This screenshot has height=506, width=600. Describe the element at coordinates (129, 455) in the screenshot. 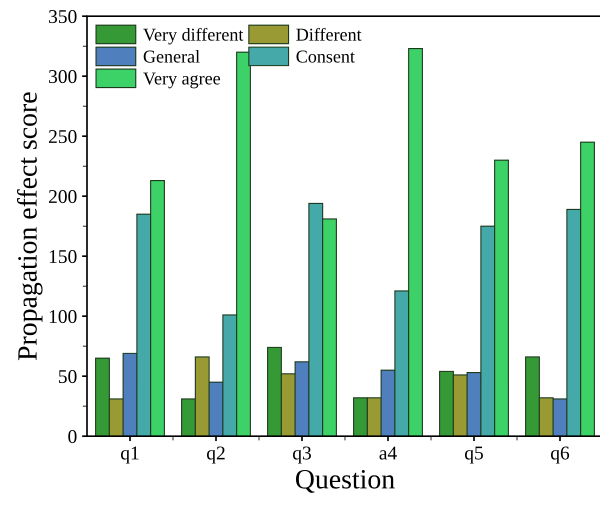

I see `x-tick-label: q1` at that location.